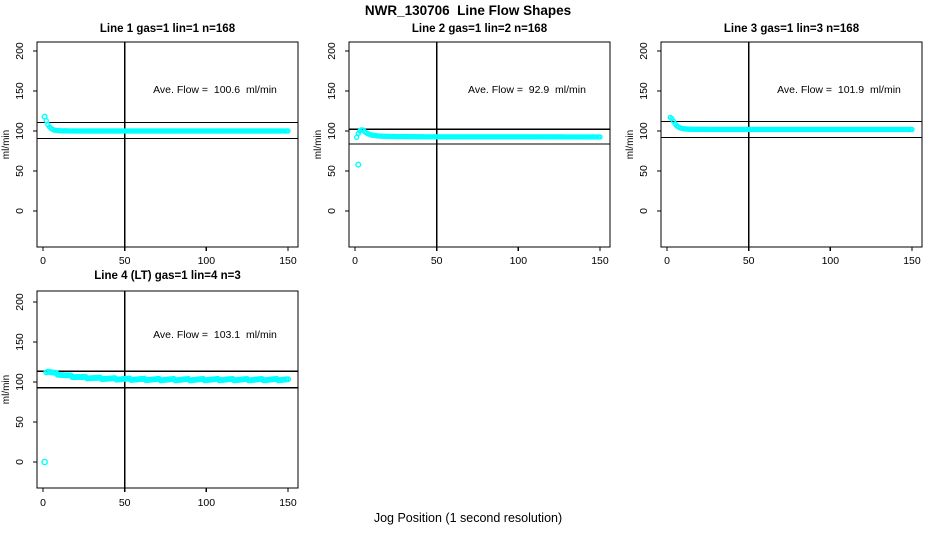  What do you see at coordinates (215, 335) in the screenshot?
I see `ave-flow-annotation: Ave. Flow = 103.1 ml/min` at bounding box center [215, 335].